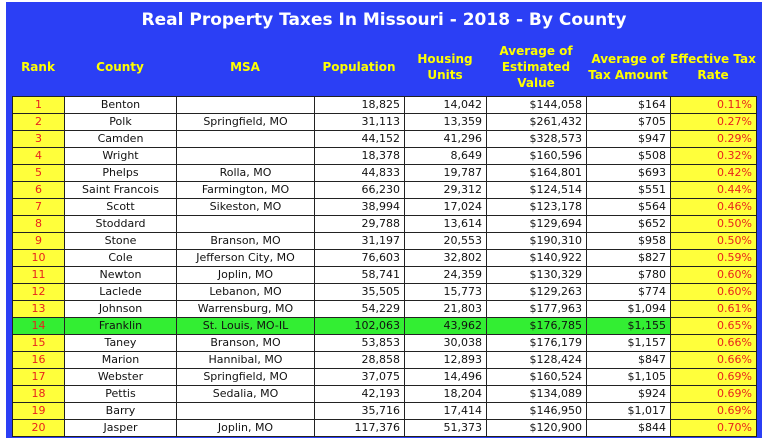  Describe the element at coordinates (120, 224) in the screenshot. I see `county-cell: Stoddard` at that location.